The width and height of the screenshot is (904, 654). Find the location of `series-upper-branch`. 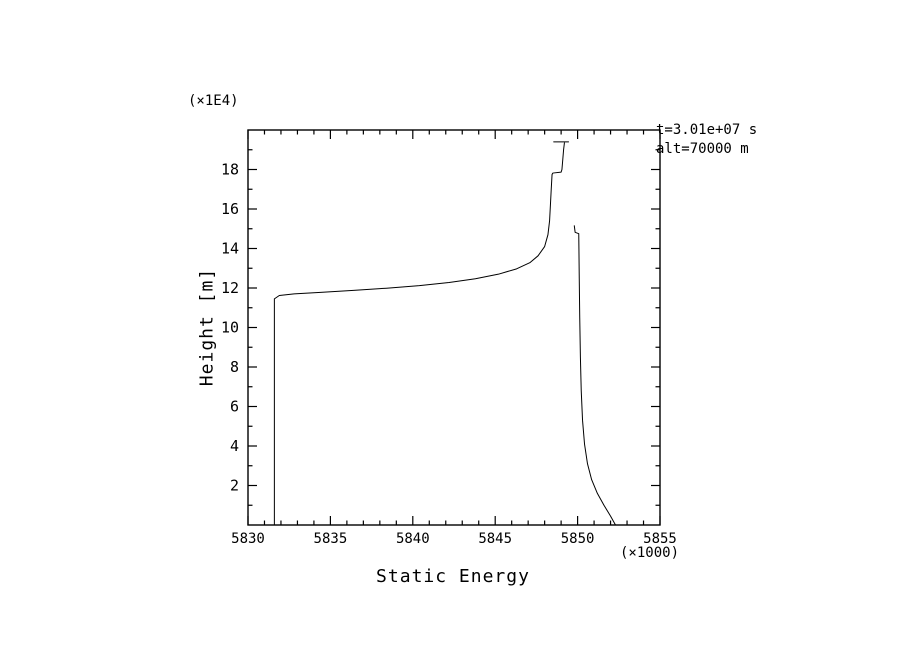

series-upper-branch is located at coordinates (594, 375).